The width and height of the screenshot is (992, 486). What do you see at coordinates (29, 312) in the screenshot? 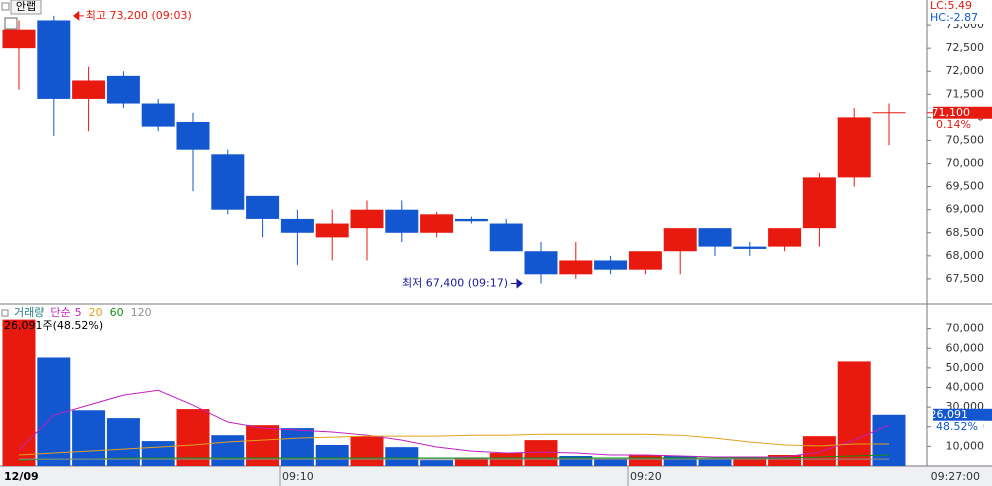
I see `legend-title: 거래량` at bounding box center [29, 312].